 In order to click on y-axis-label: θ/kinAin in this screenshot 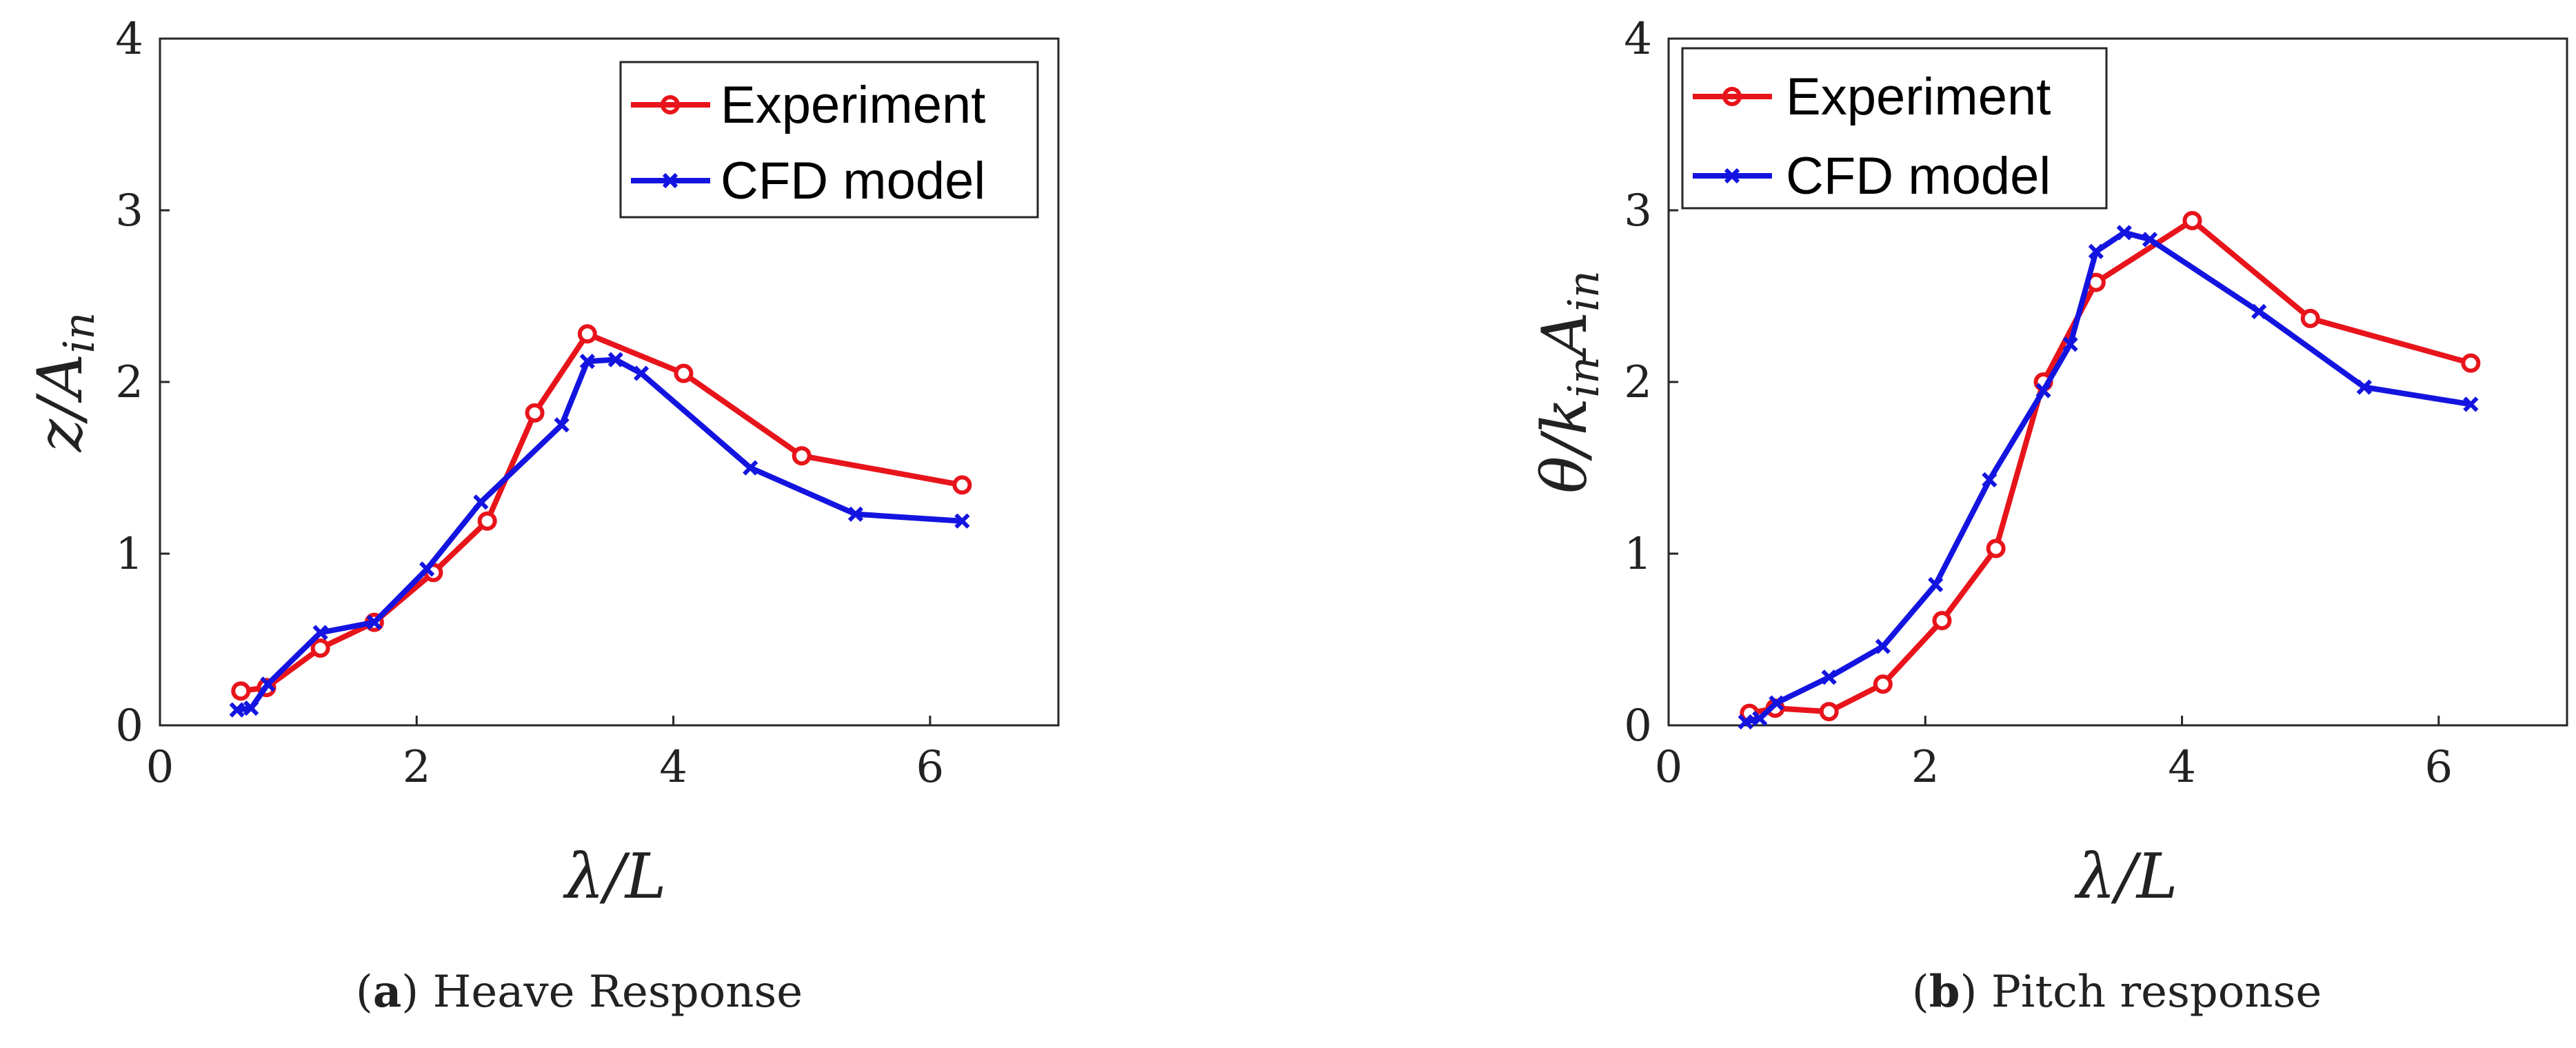, I will do `click(1569, 382)`.